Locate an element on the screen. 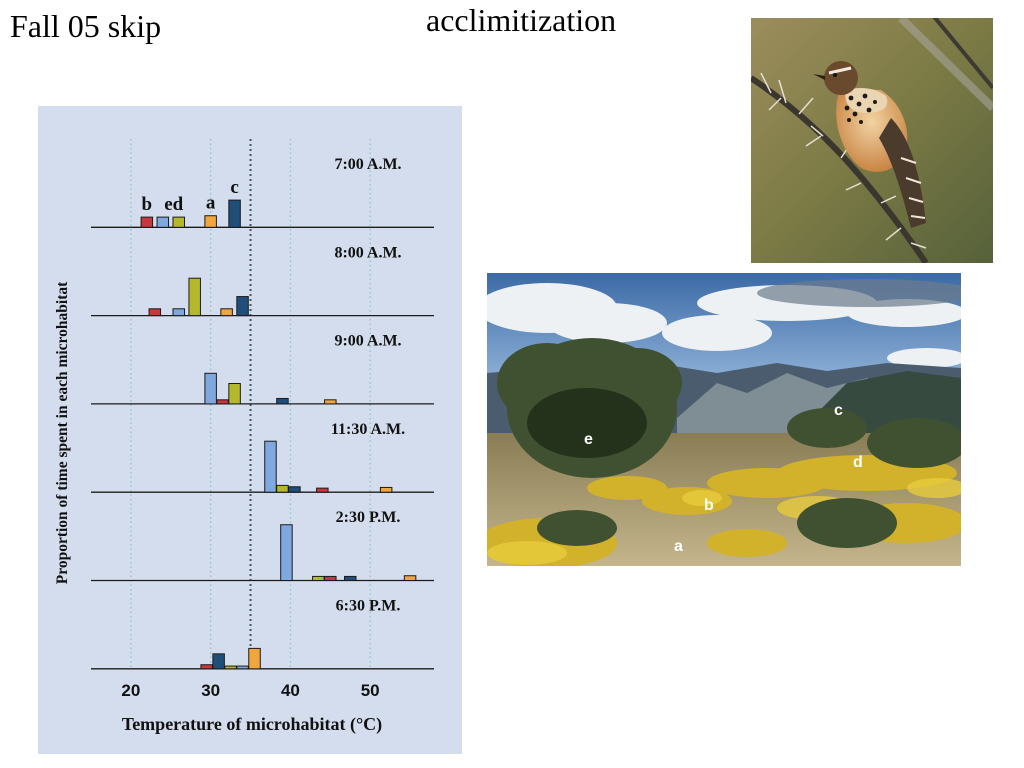 The height and width of the screenshot is (768, 1024). panel-time-label: 11:30 A.M. is located at coordinates (368, 429).